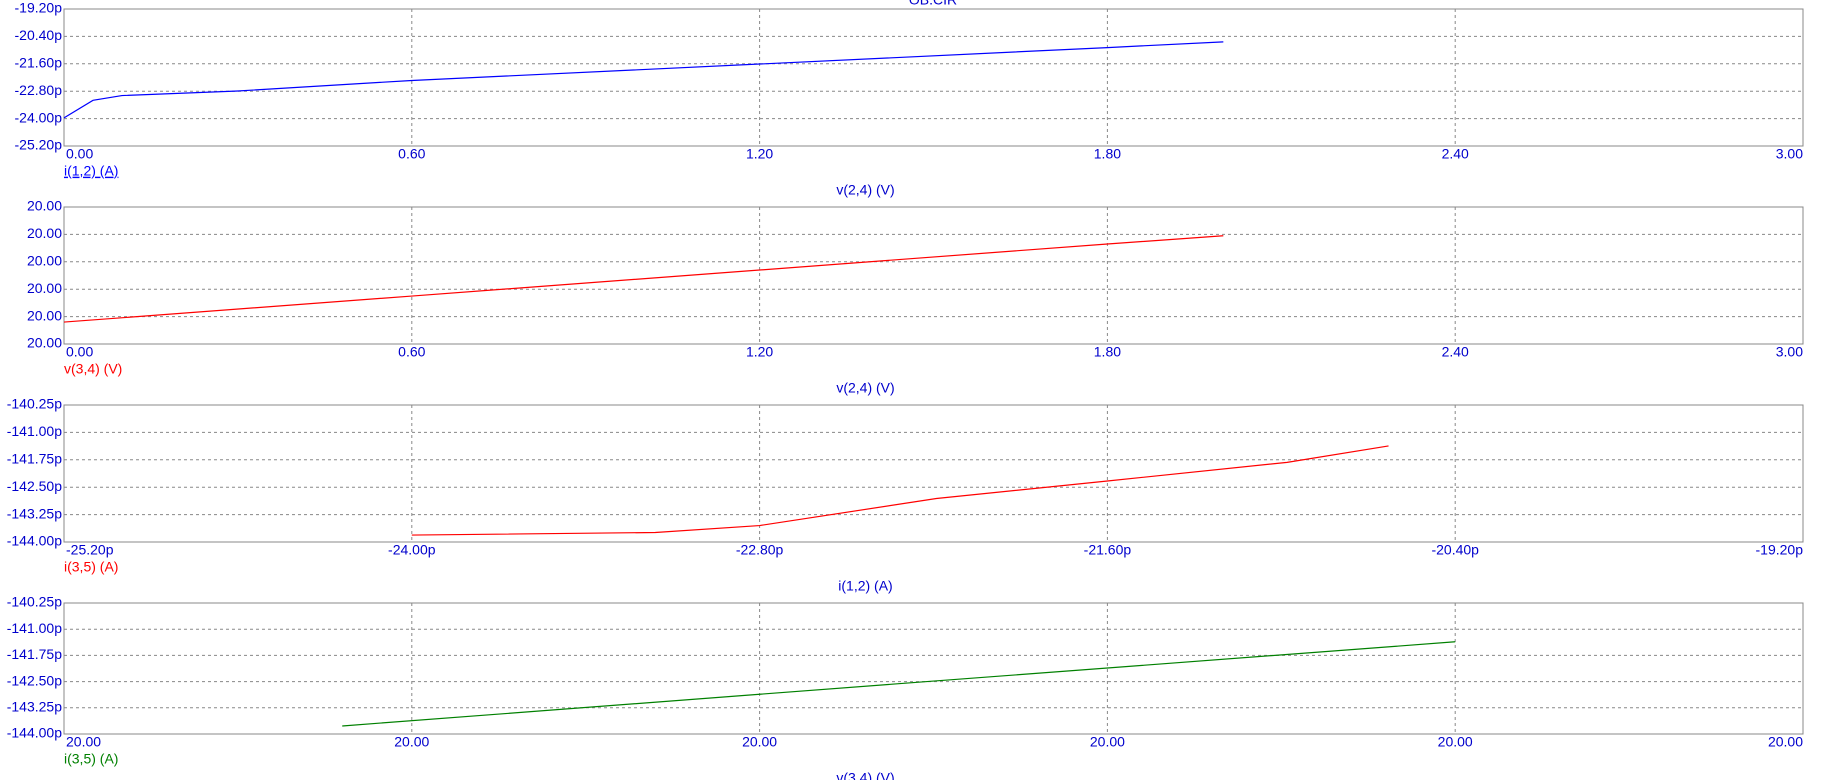  Describe the element at coordinates (91, 171) in the screenshot. I see `series-label: i(1,2) (A)` at that location.